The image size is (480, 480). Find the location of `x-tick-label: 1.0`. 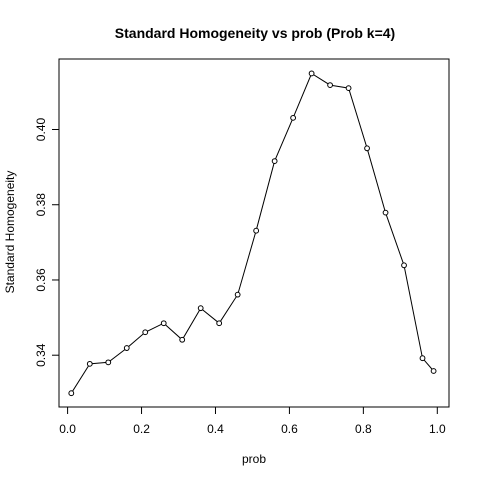

x-tick-label: 1.0 is located at coordinates (437, 429).